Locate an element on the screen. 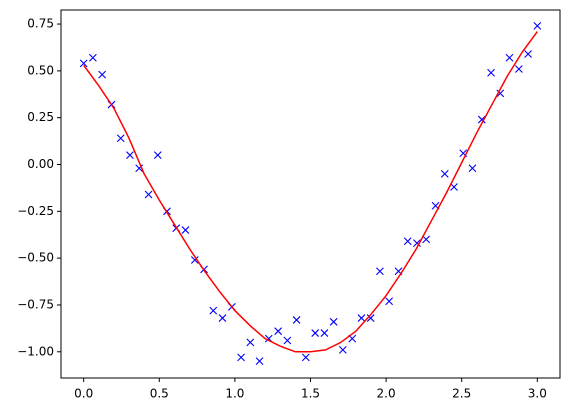  x-tick-label: 1.0 is located at coordinates (234, 394).